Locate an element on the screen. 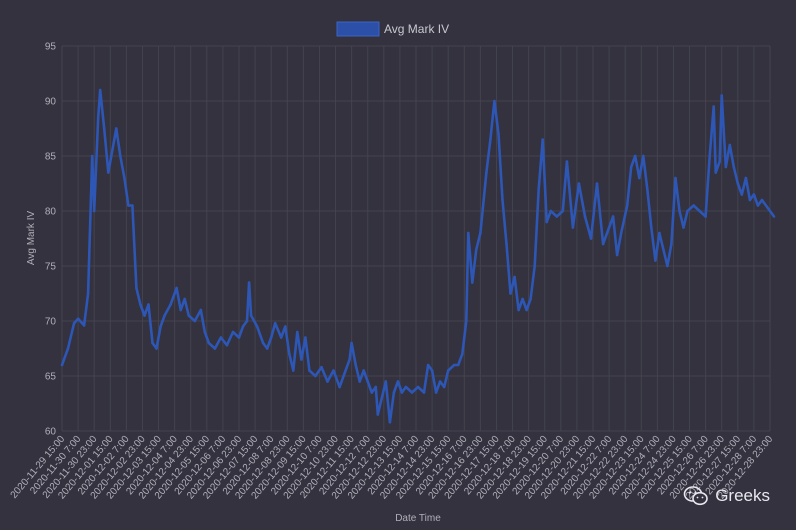  y-tick-label: 65 is located at coordinates (51, 377).